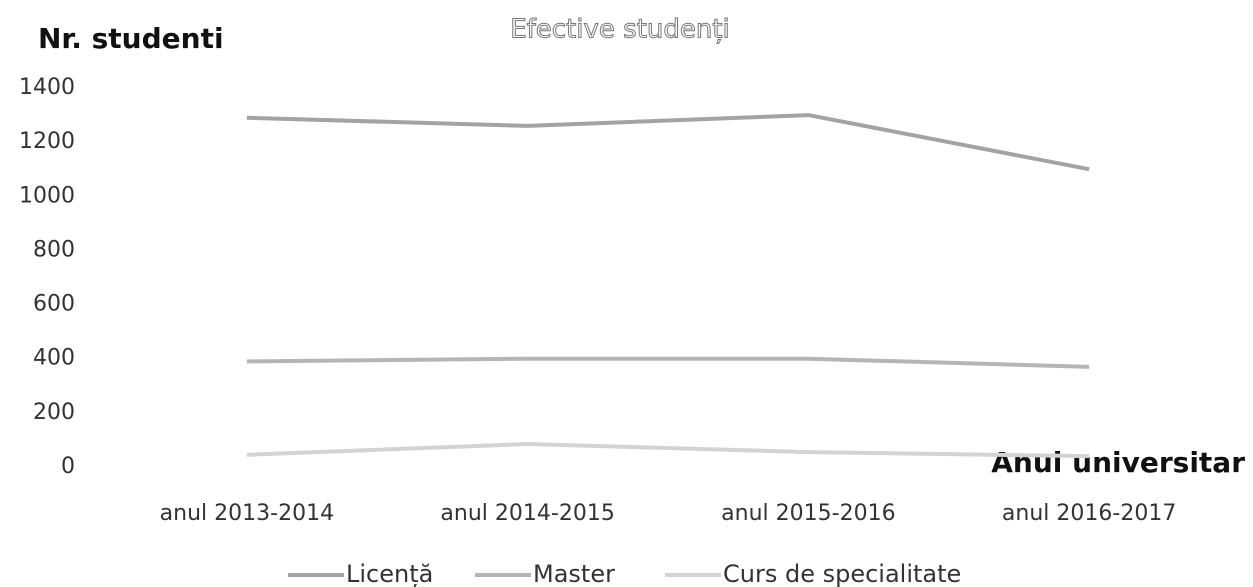 This screenshot has height=587, width=1253. What do you see at coordinates (47, 141) in the screenshot?
I see `y-tick-label: 1200` at bounding box center [47, 141].